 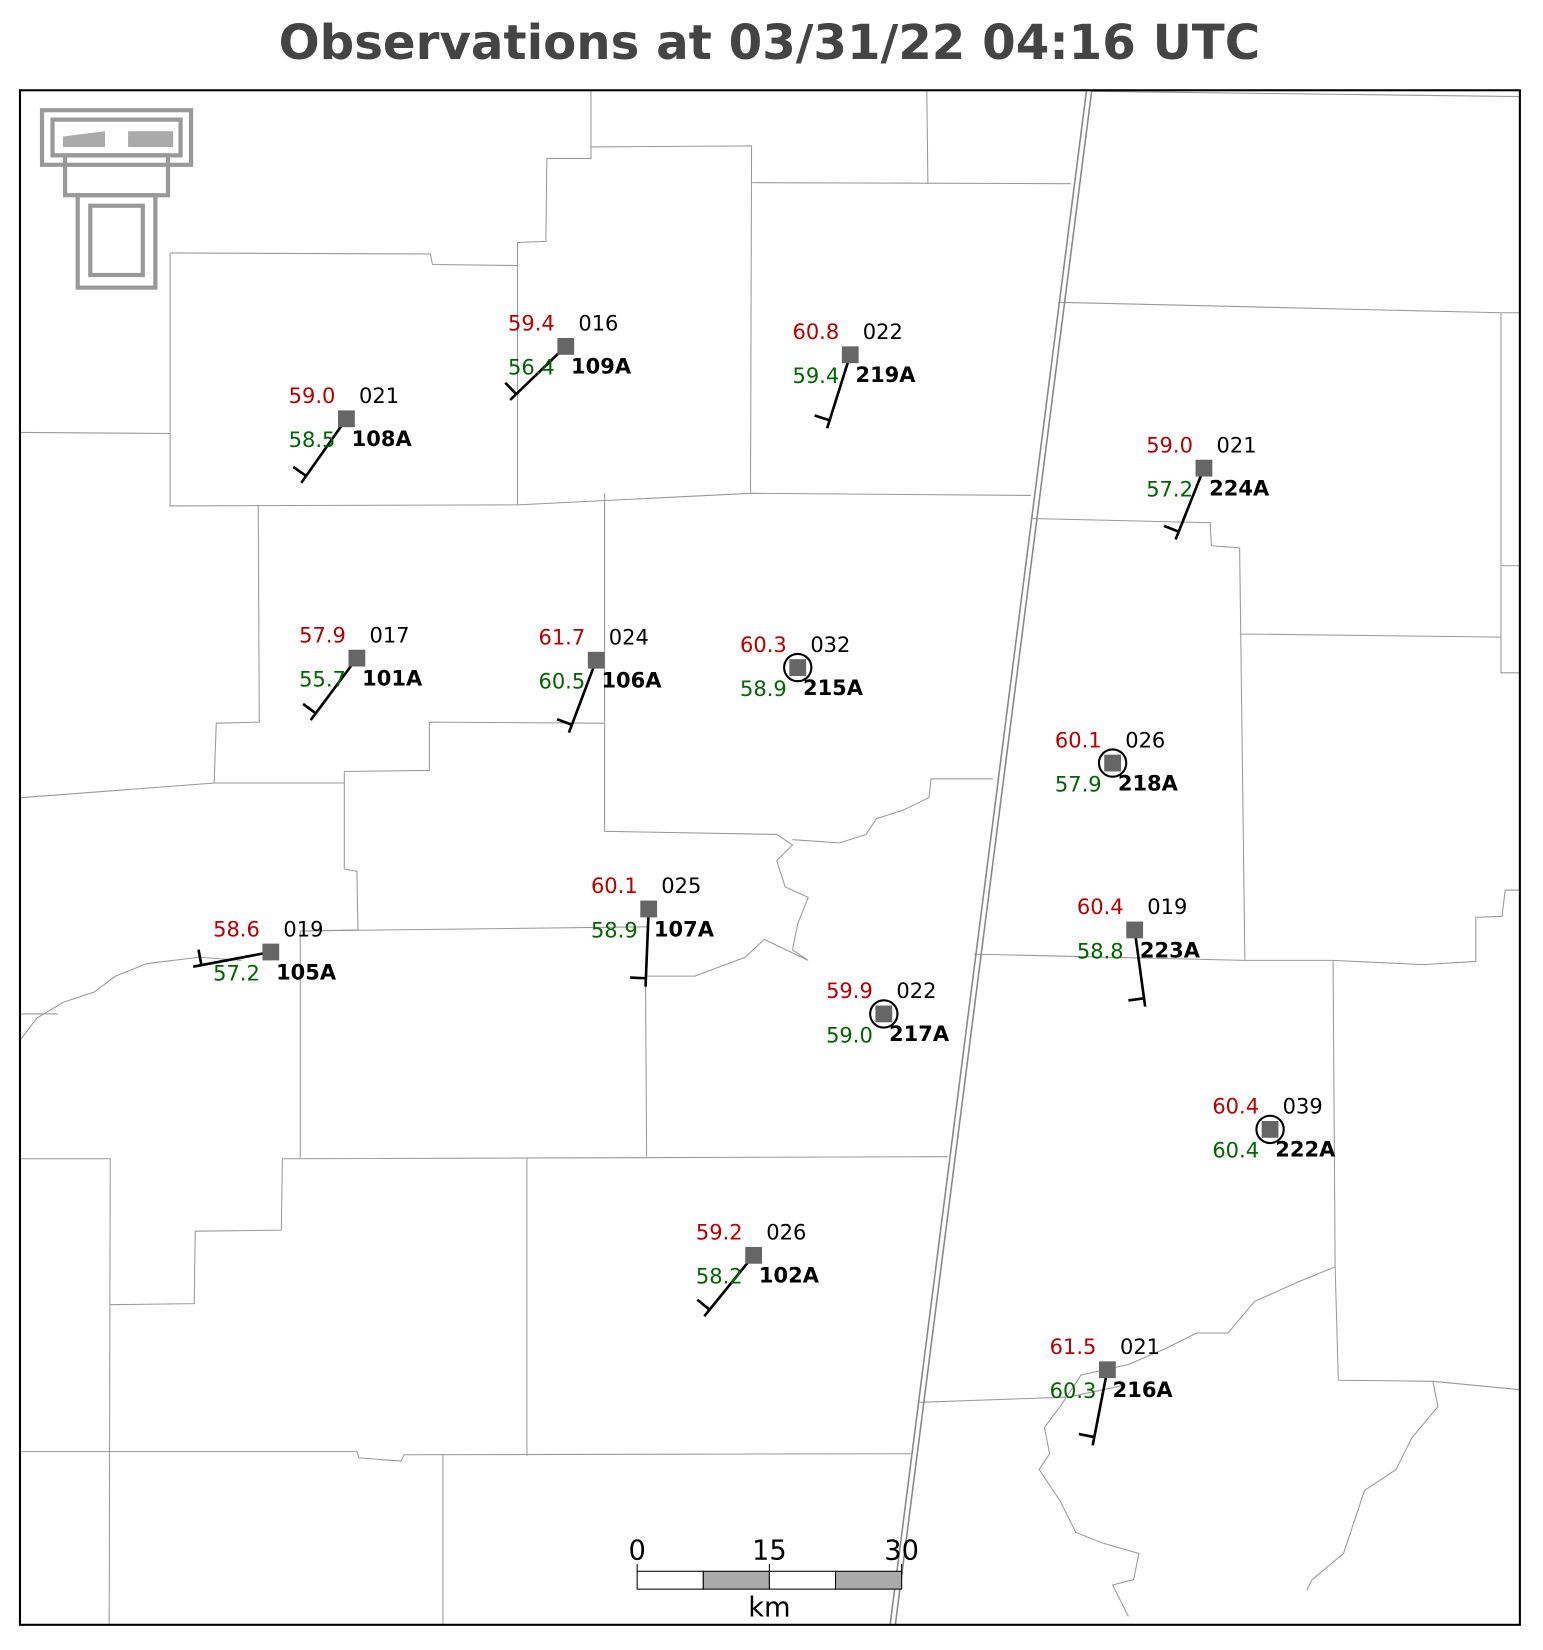 I want to click on temperature: 58.6, so click(x=236, y=929).